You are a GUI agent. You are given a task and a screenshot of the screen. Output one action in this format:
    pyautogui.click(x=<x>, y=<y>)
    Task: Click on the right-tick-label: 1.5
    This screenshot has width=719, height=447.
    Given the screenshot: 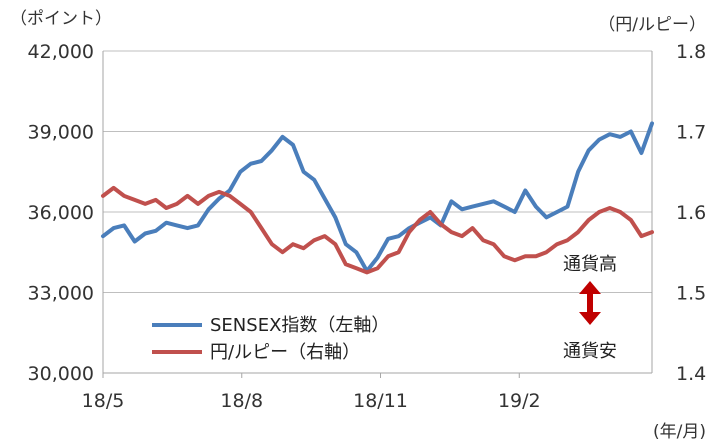 What is the action you would take?
    pyautogui.click(x=691, y=294)
    